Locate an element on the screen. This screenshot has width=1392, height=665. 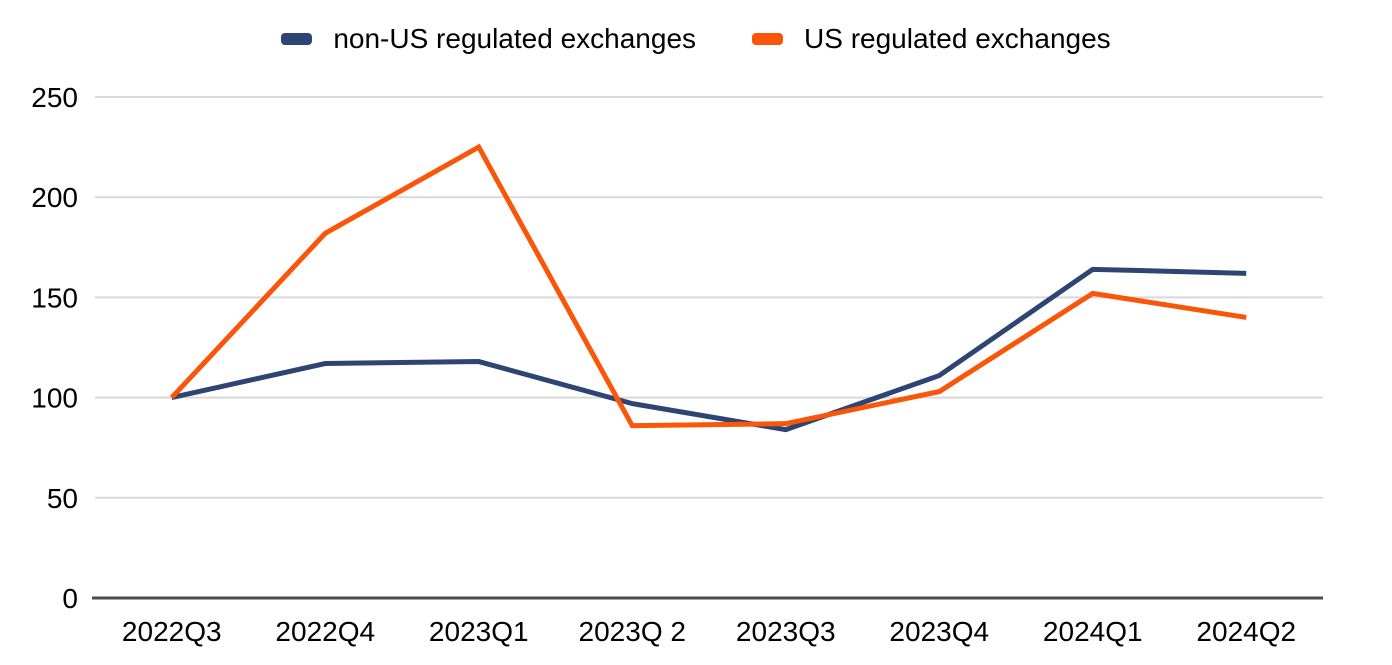
x-tick-label-6: 2023Q4 is located at coordinates (939, 631).